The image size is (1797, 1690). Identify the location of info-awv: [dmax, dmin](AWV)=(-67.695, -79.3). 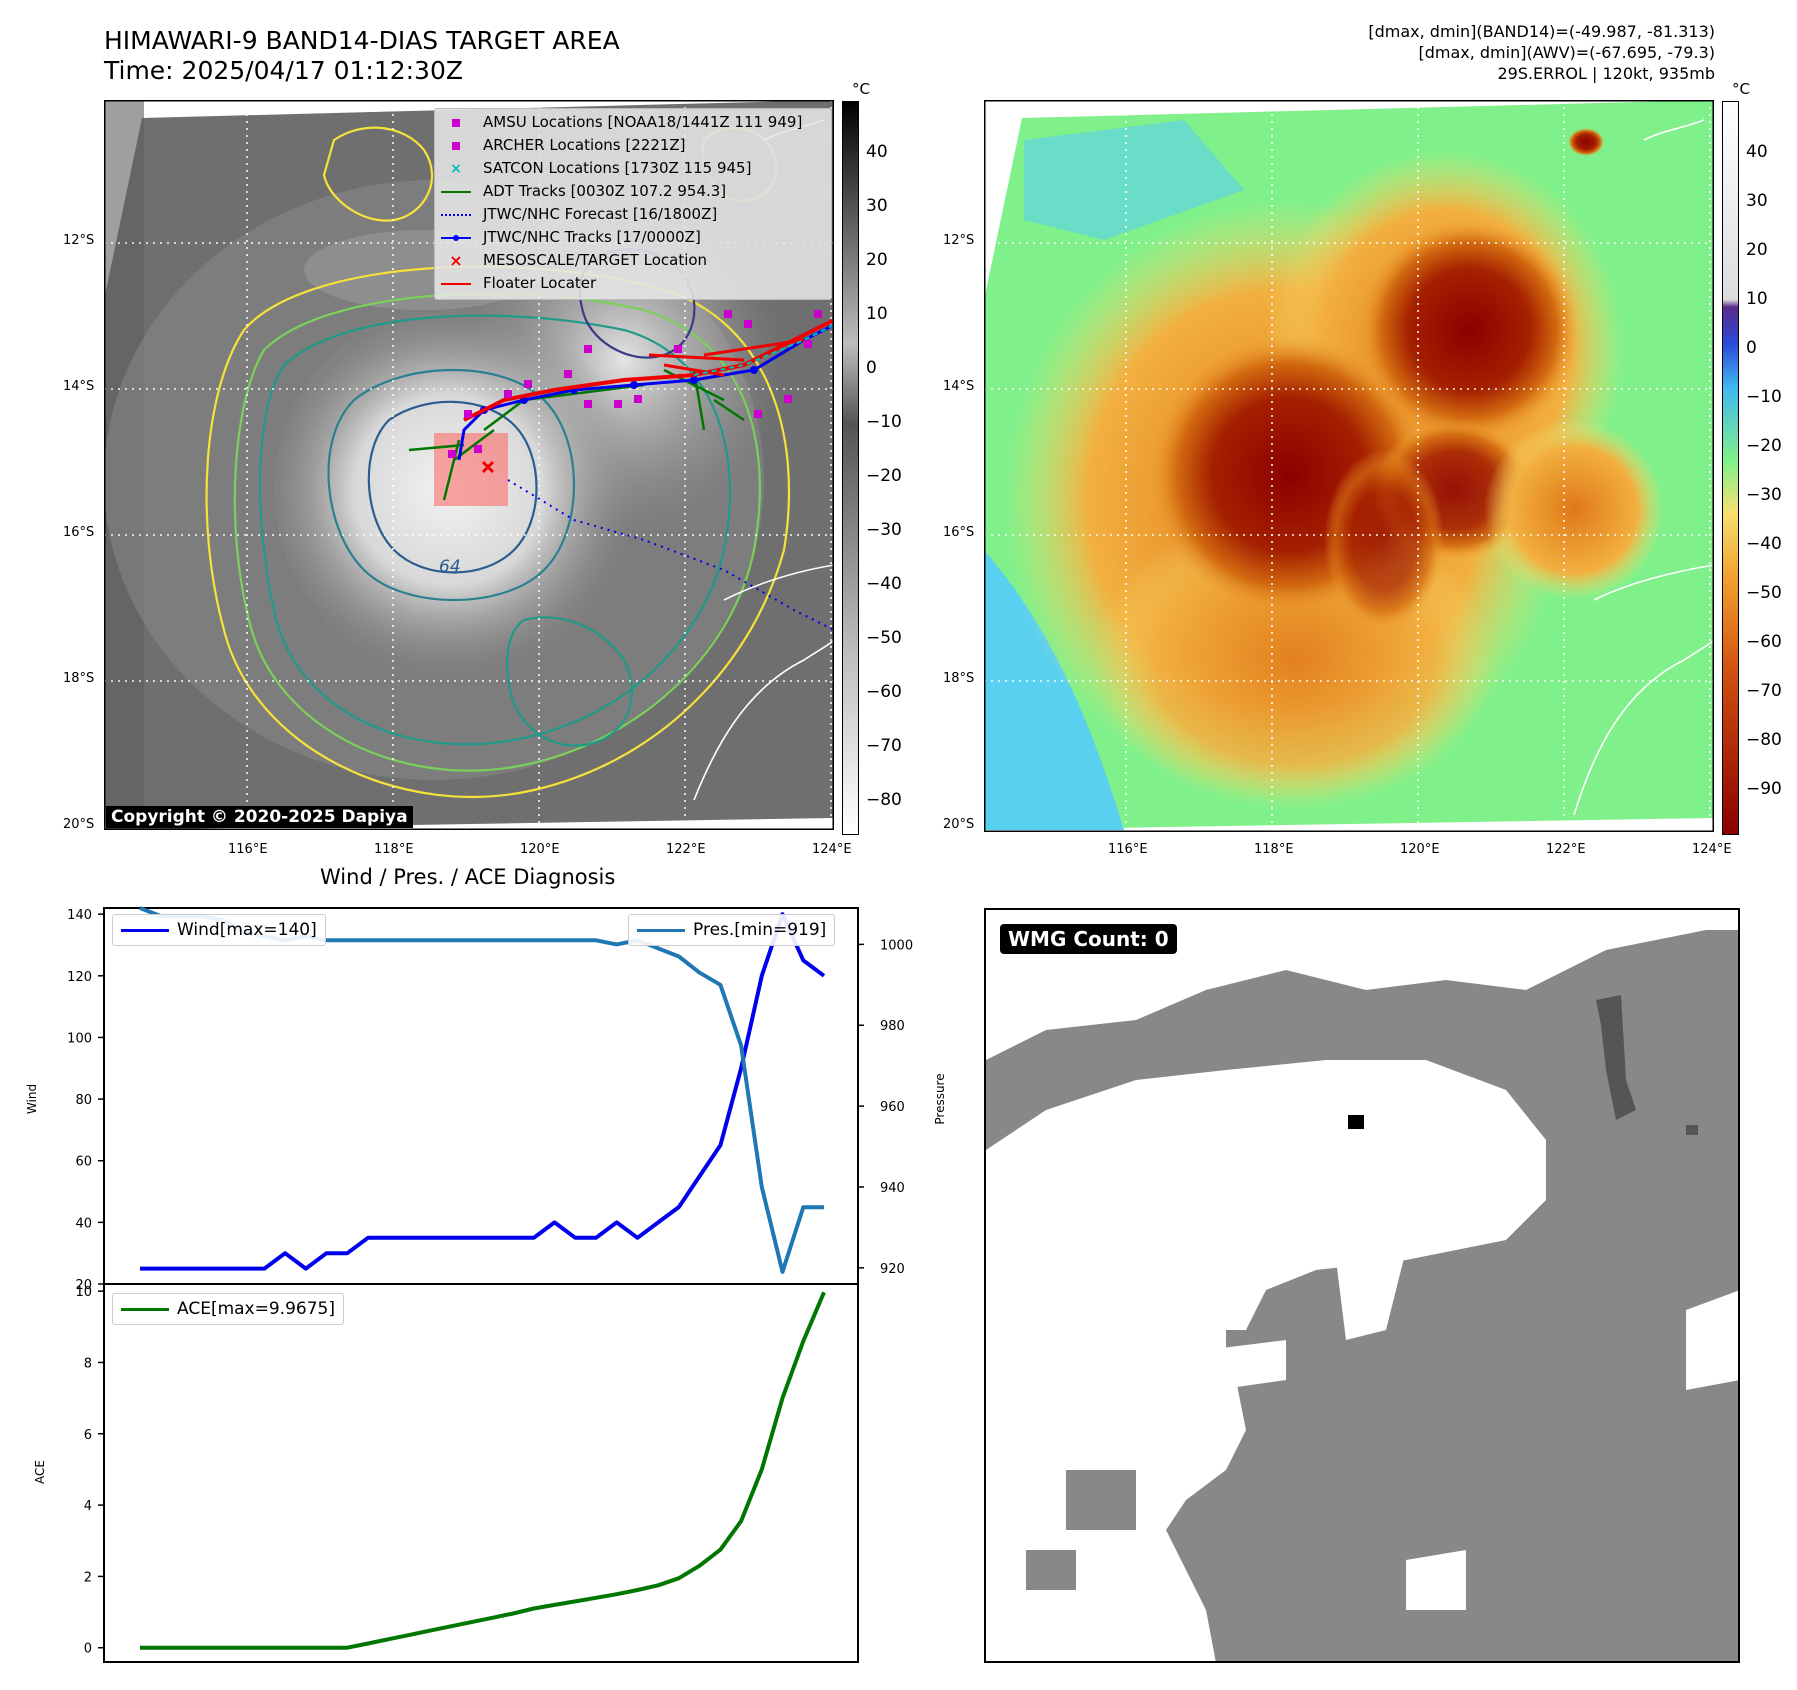
(1566, 52).